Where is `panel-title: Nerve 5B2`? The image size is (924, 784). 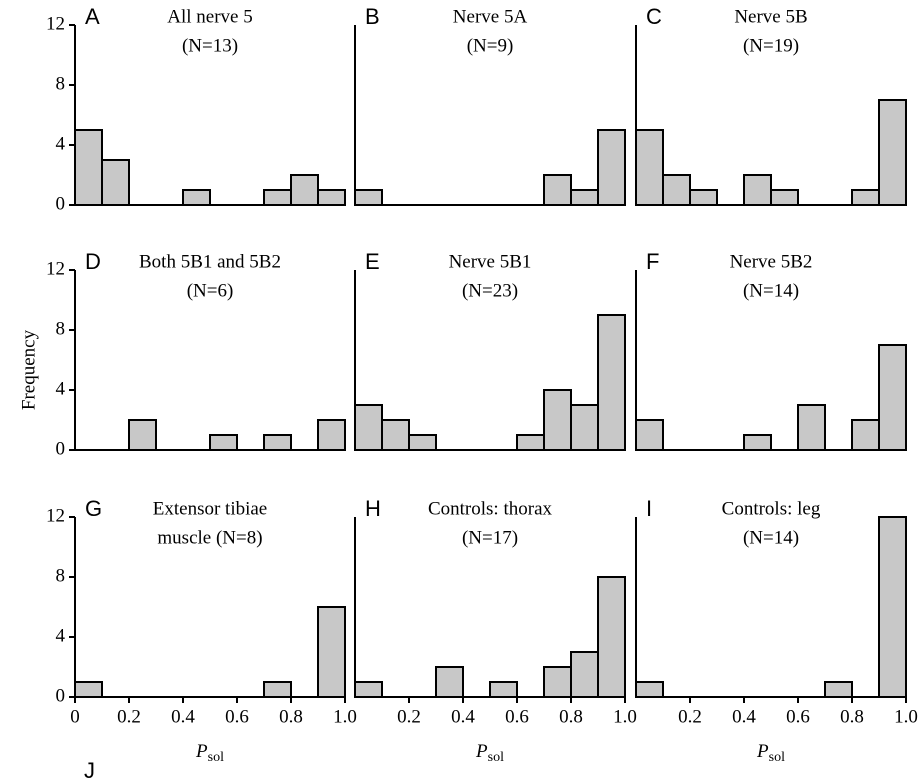
panel-title: Nerve 5B2 is located at coordinates (771, 261).